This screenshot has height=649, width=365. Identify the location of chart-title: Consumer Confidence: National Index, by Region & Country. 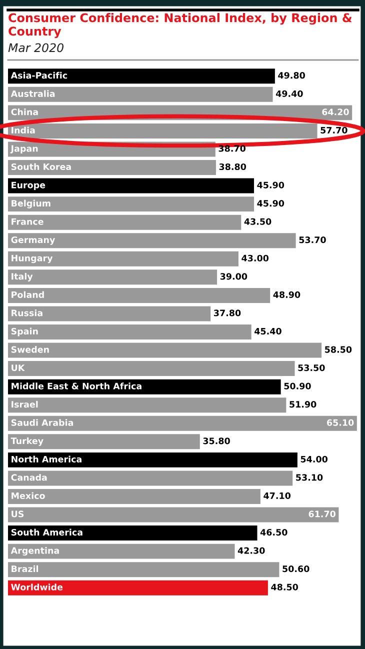
(180, 25).